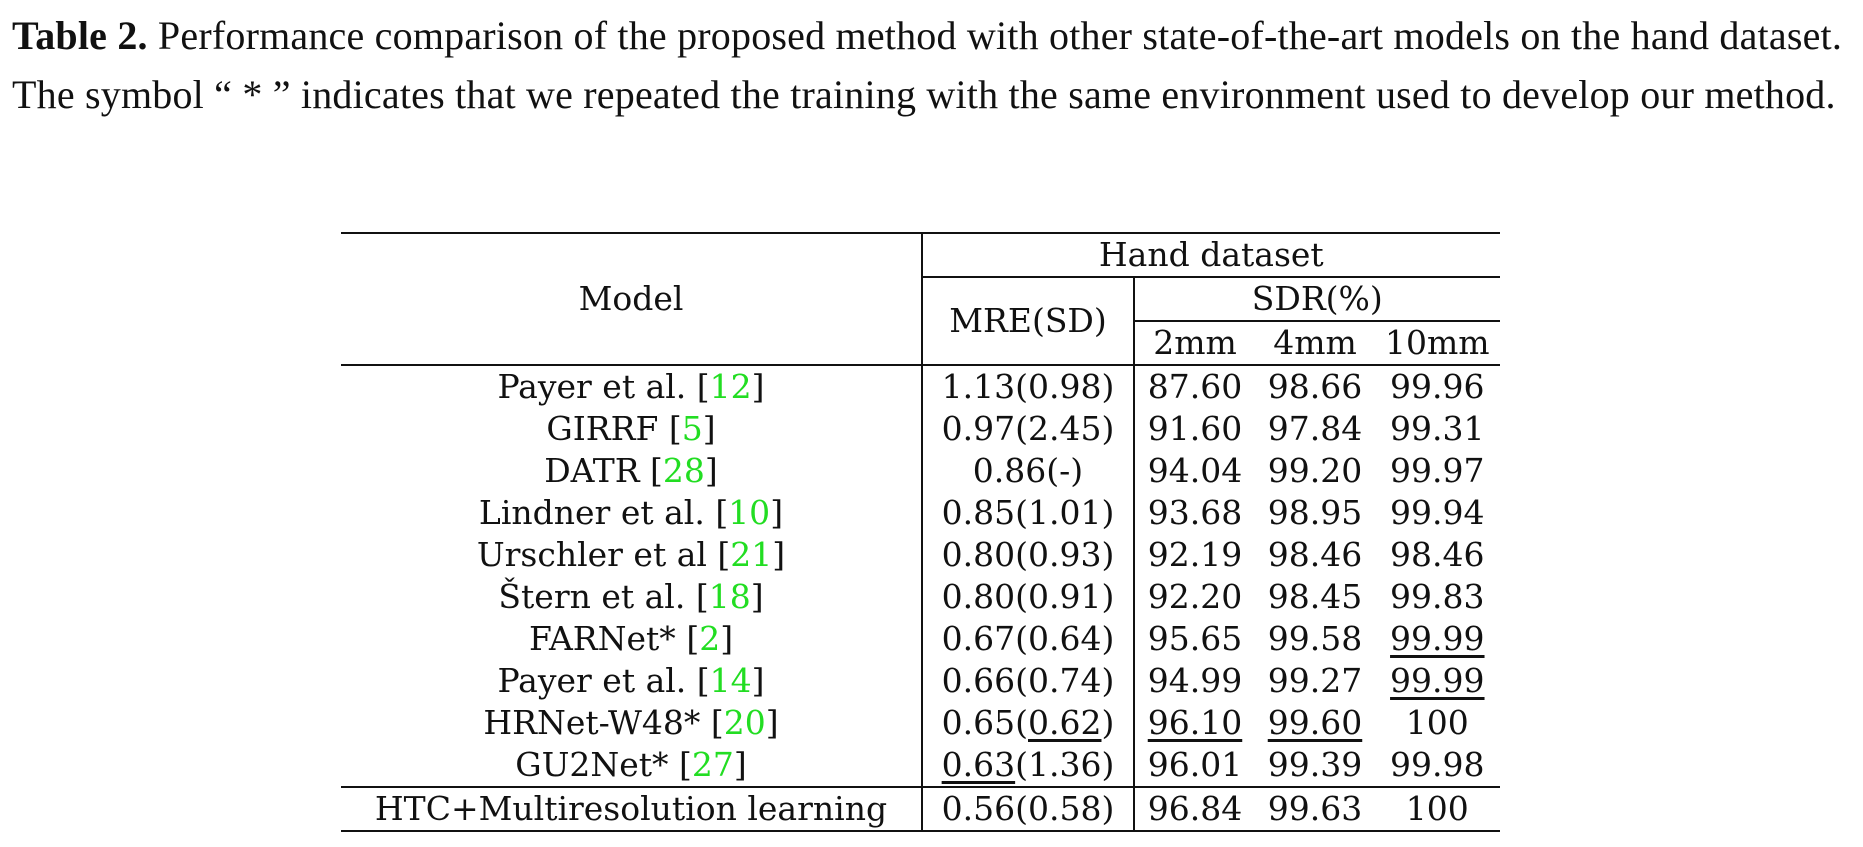  Describe the element at coordinates (1195, 596) in the screenshot. I see `sdr-2mm-value: 92.20` at that location.